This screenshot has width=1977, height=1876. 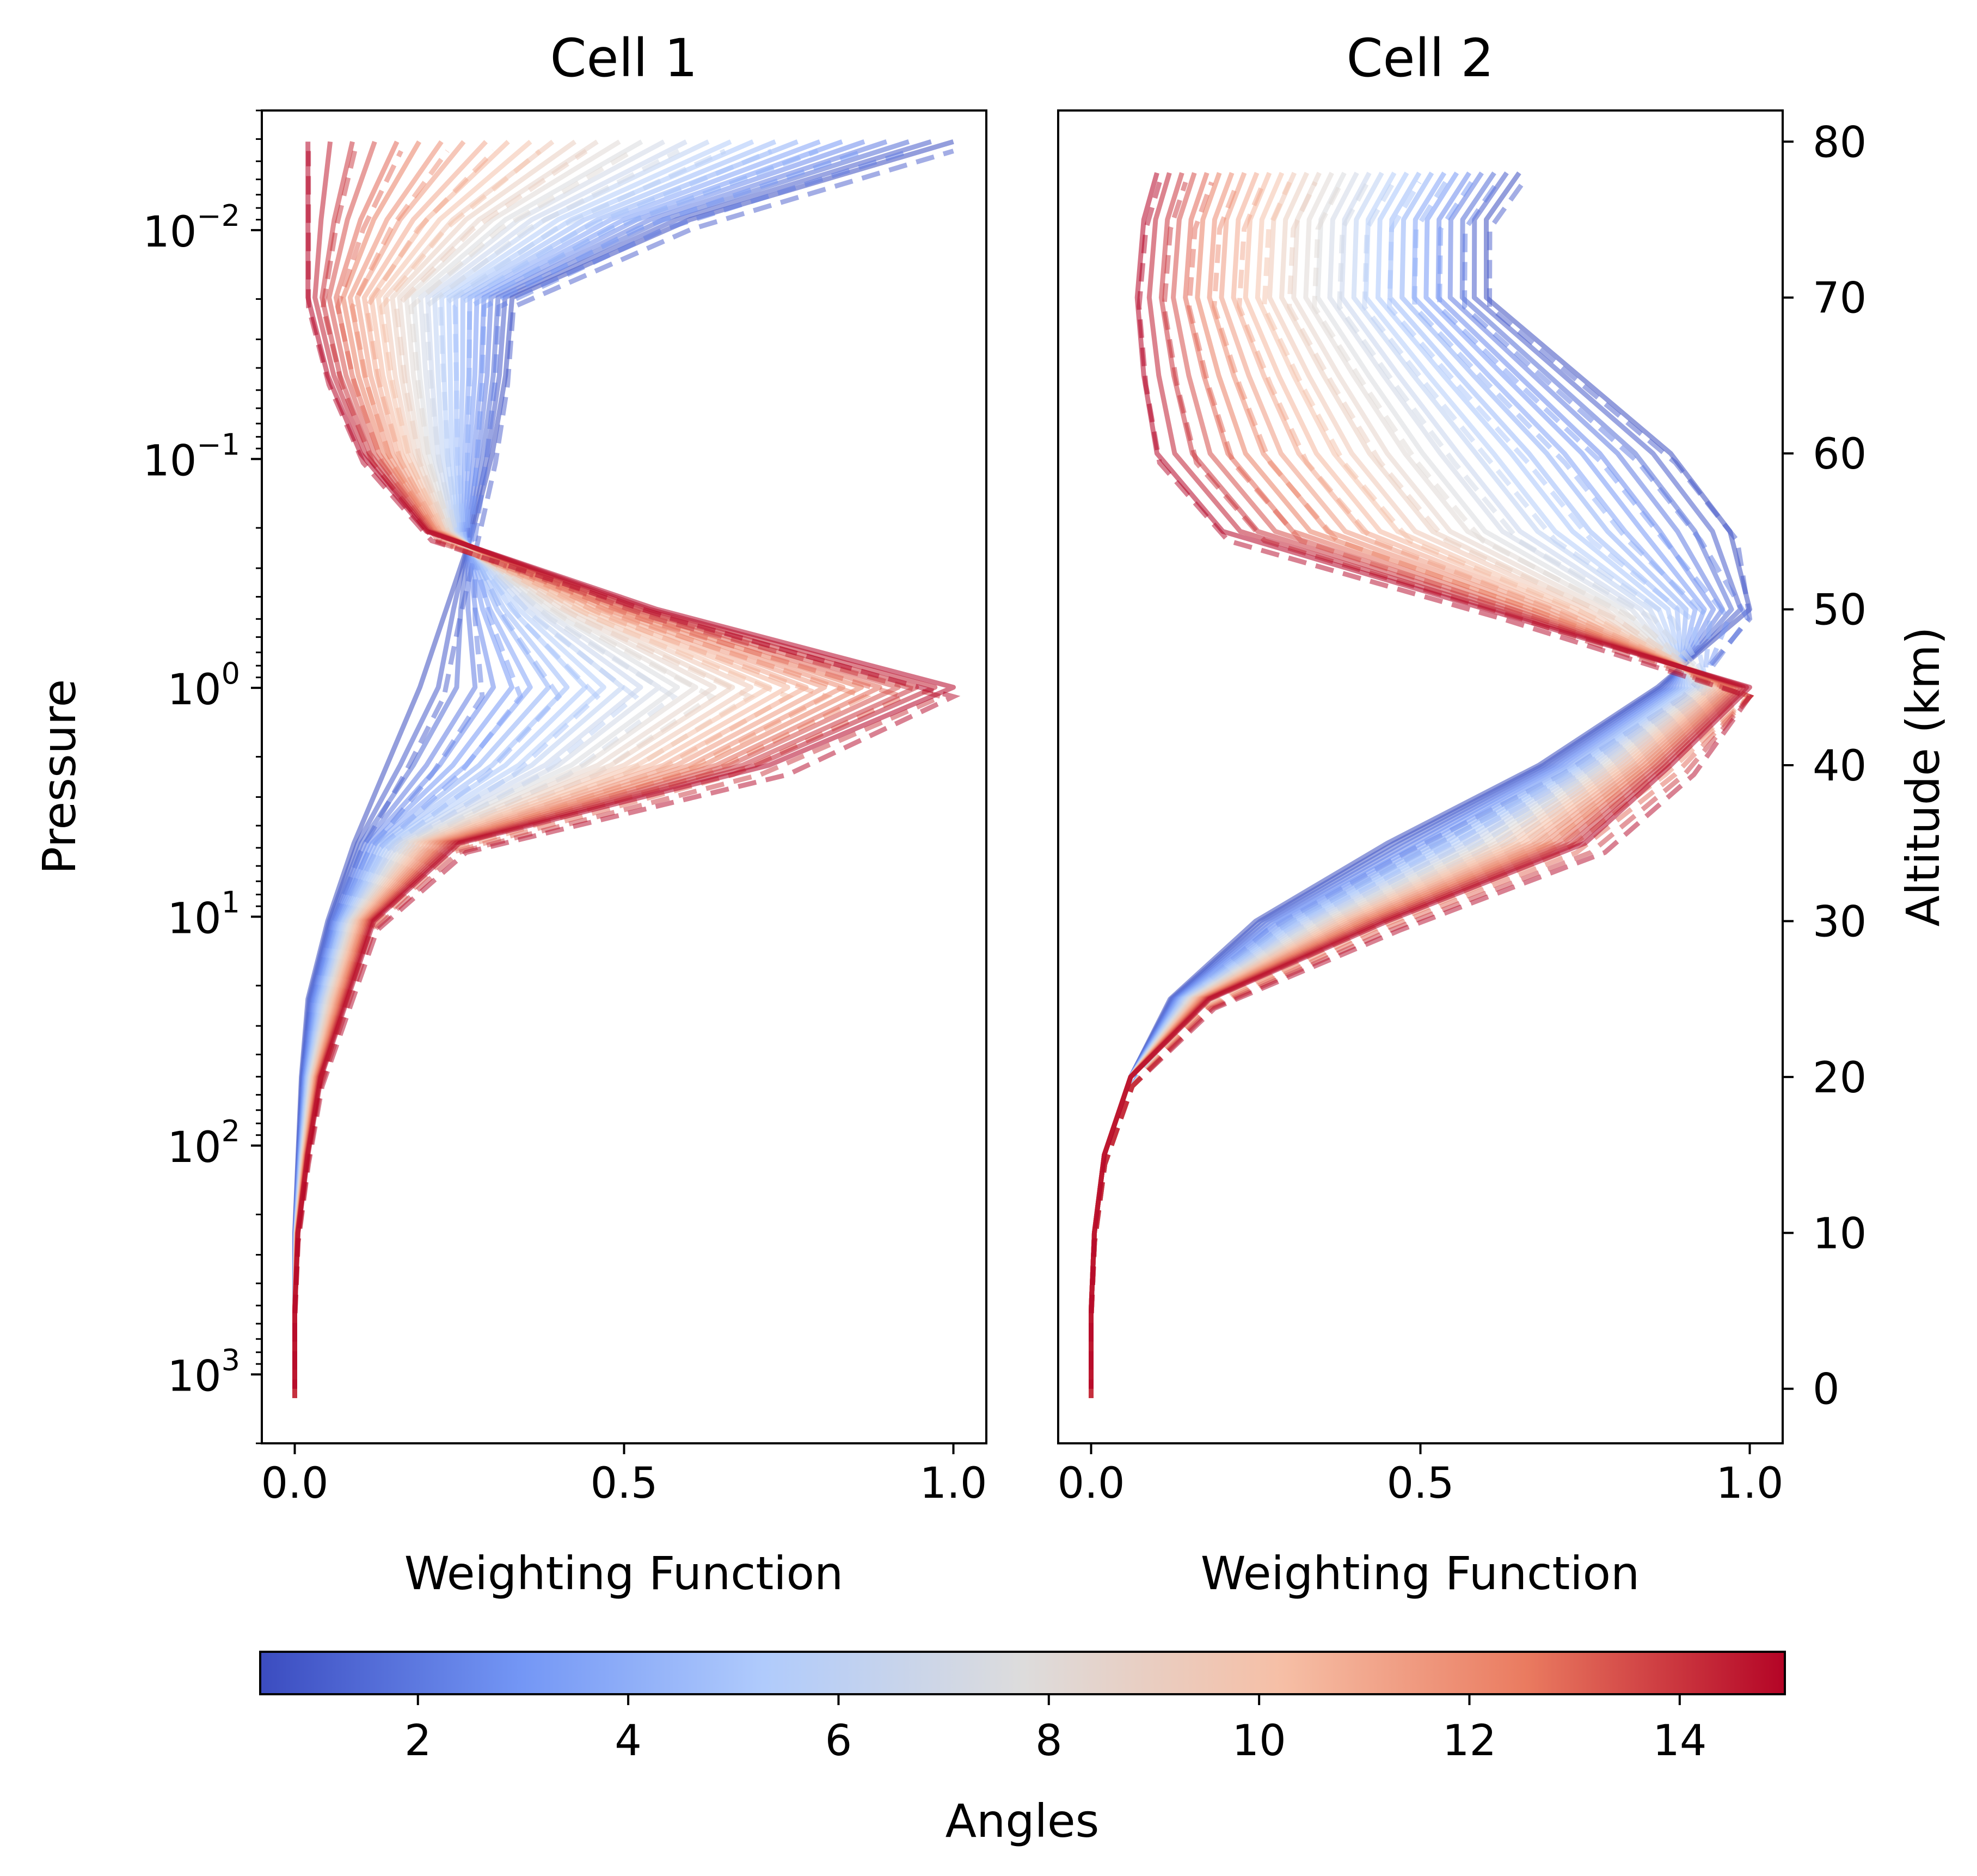 What do you see at coordinates (203, 1372) in the screenshot?
I see `y-tick-label: 10³` at bounding box center [203, 1372].